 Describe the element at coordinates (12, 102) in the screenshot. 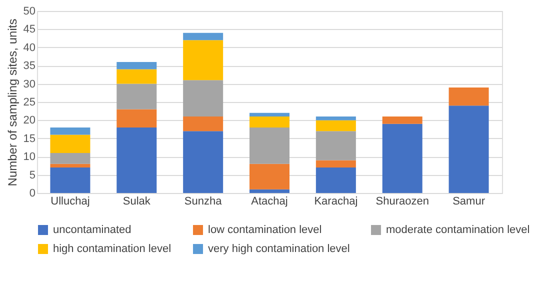

I see `y-axis-title: Number of sampling sites, units` at that location.